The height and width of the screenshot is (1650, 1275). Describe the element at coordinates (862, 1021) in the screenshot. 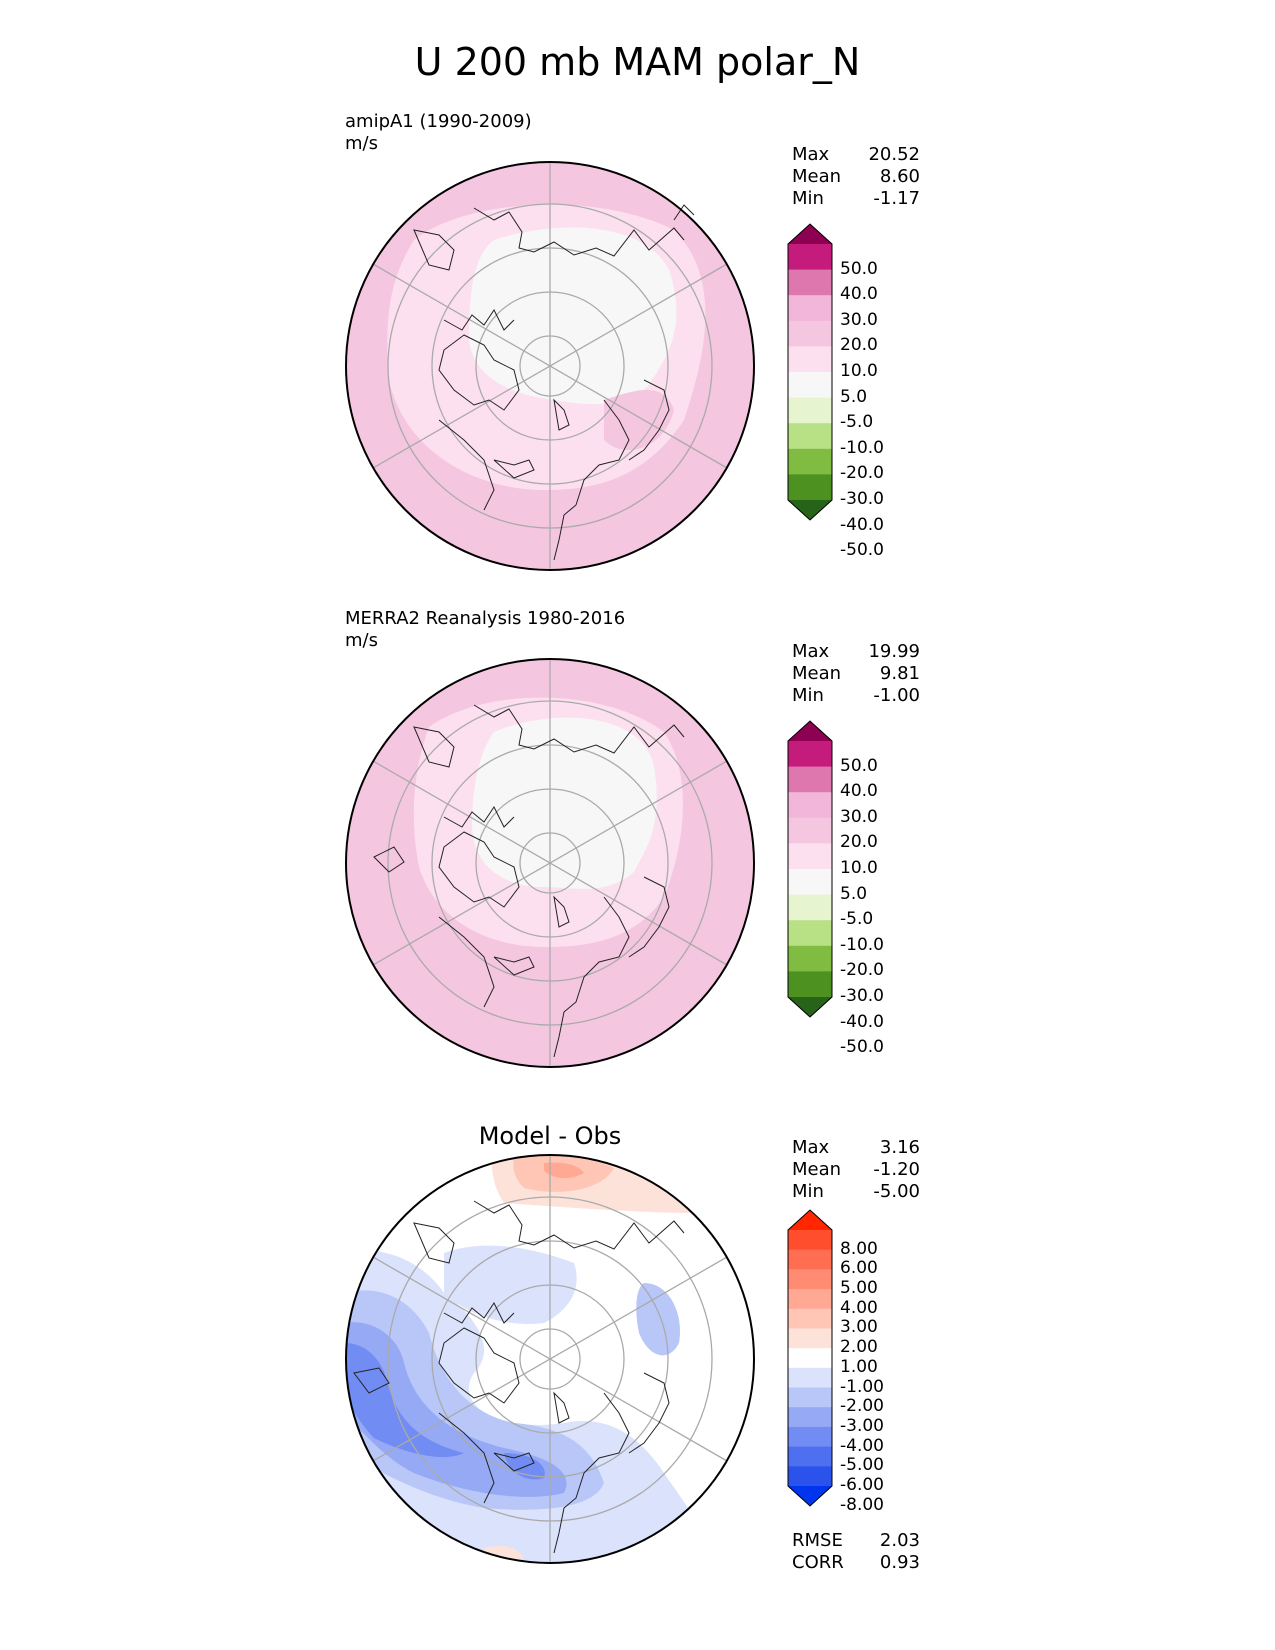

I see `colorbar-tick-label: -40.0` at that location.